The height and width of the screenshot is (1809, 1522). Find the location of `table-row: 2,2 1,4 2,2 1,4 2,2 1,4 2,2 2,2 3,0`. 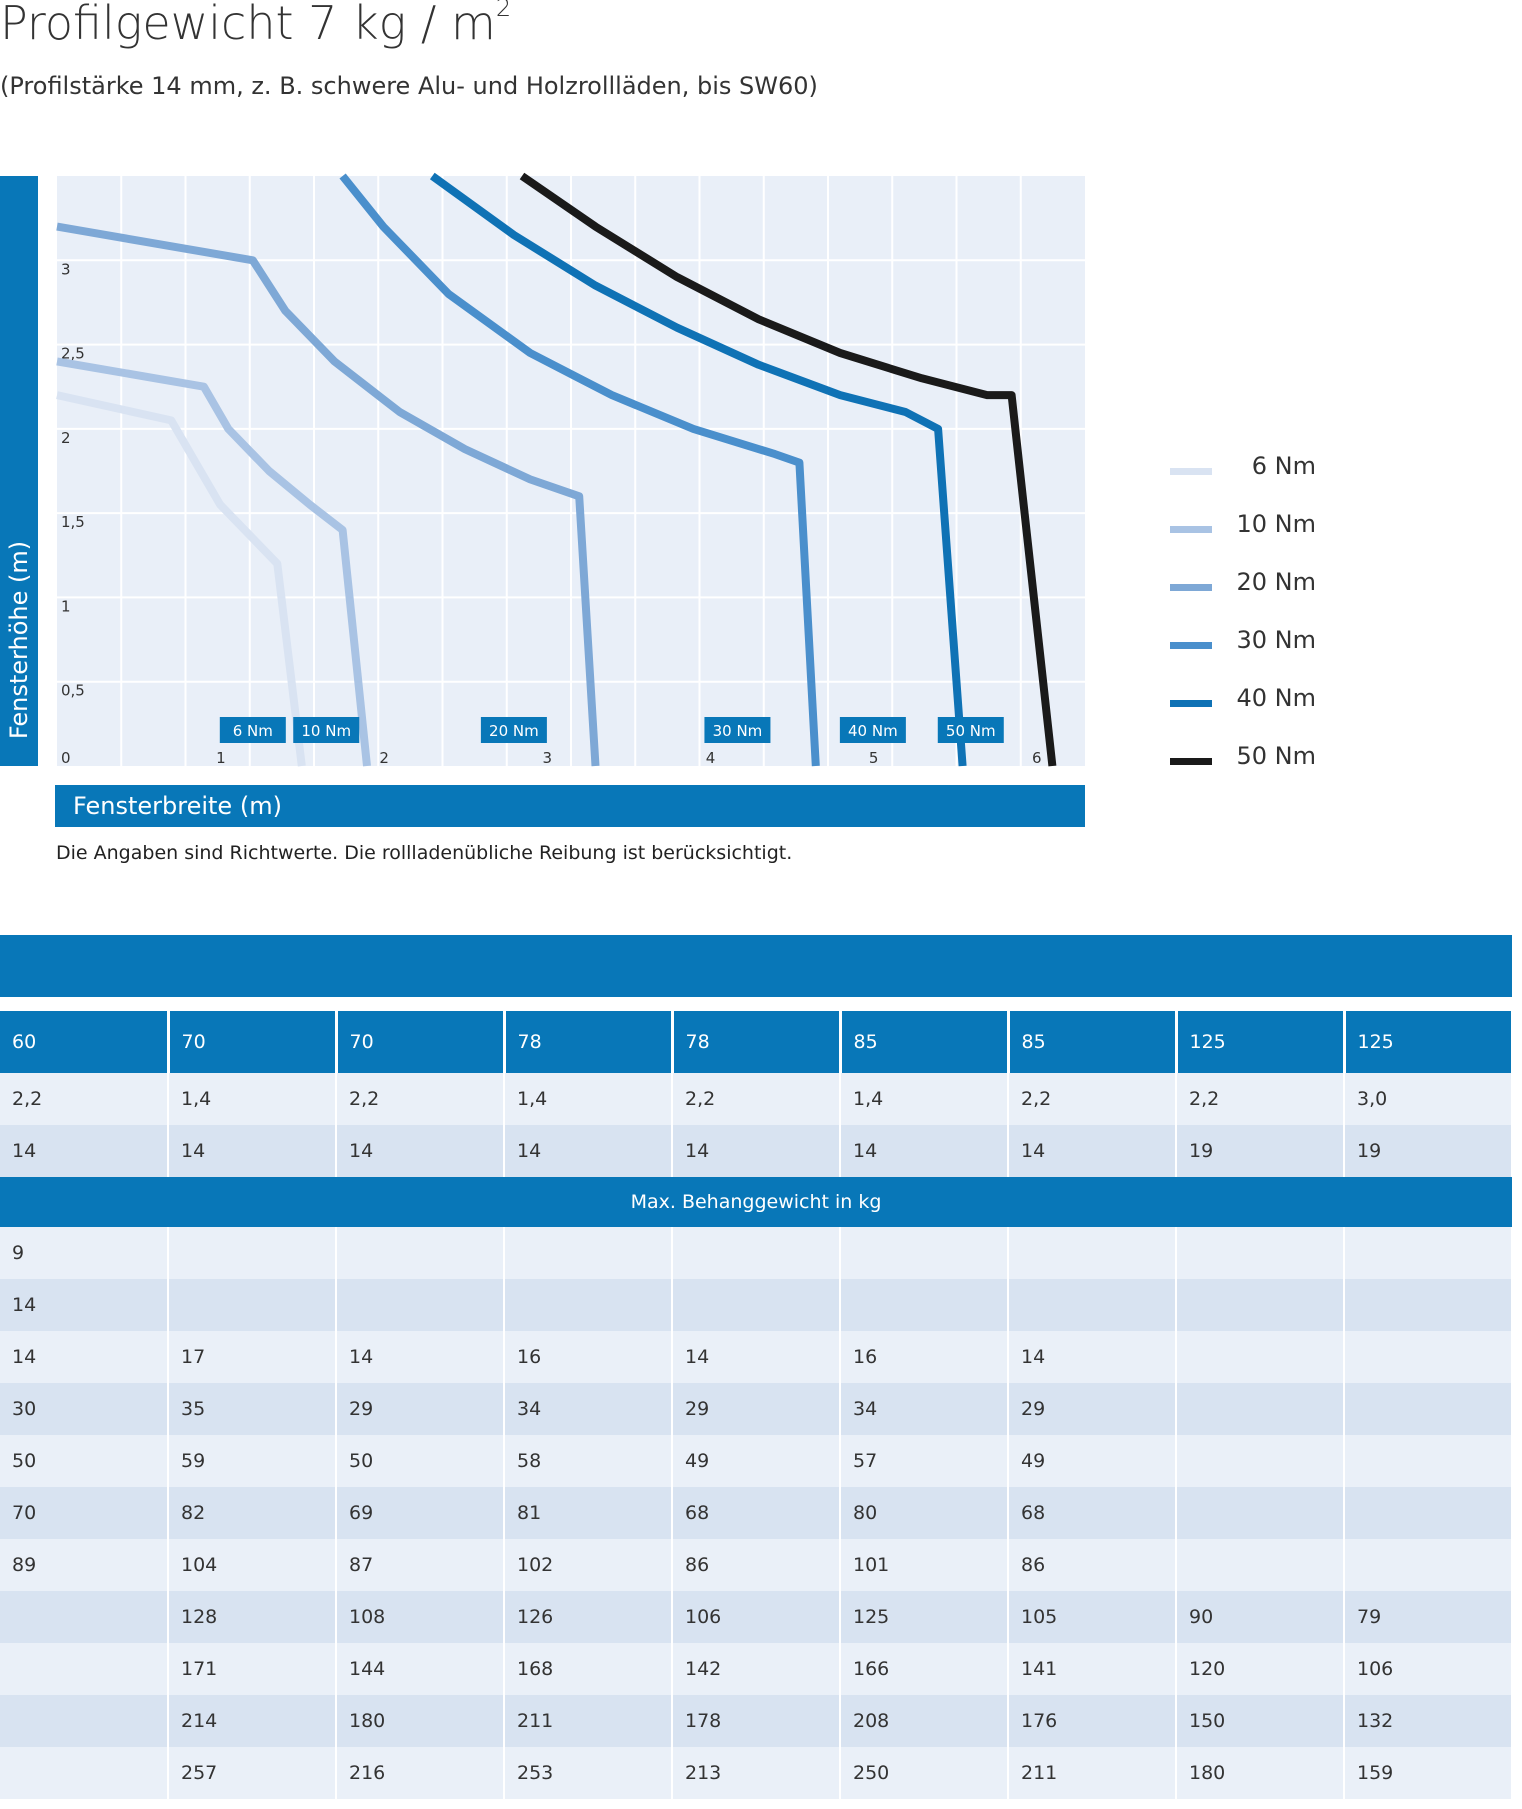

table-row: 2,2 1,4 2,2 1,4 2,2 1,4 2,2 2,2 3,0 is located at coordinates (756, 1099).